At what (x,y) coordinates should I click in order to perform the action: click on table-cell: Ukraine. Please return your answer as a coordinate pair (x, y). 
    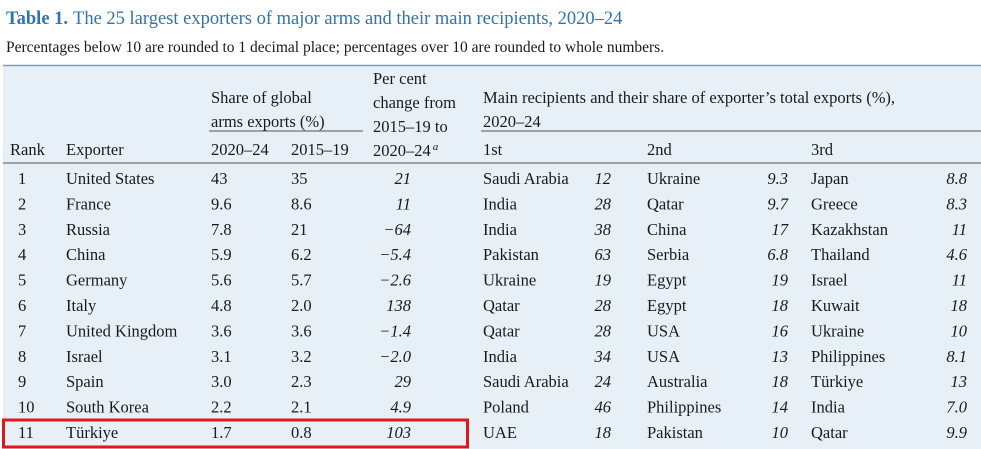
    Looking at the image, I should click on (509, 280).